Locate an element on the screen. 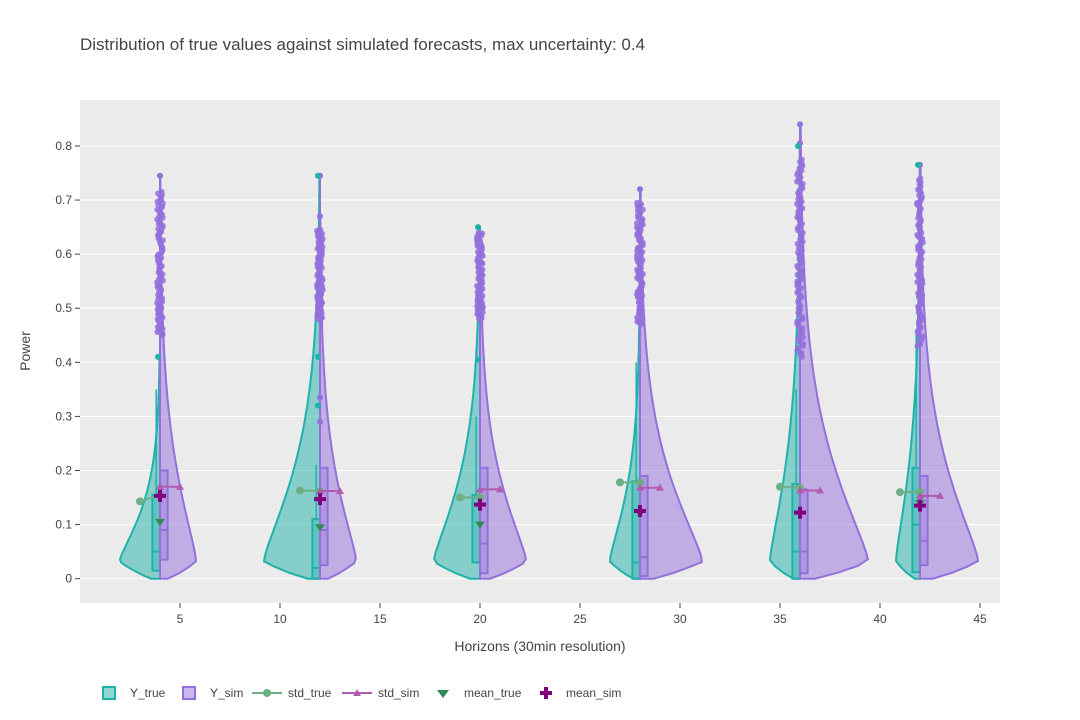 The width and height of the screenshot is (1080, 720). x-axis-label: Horizons (30min resolution) is located at coordinates (539, 646).